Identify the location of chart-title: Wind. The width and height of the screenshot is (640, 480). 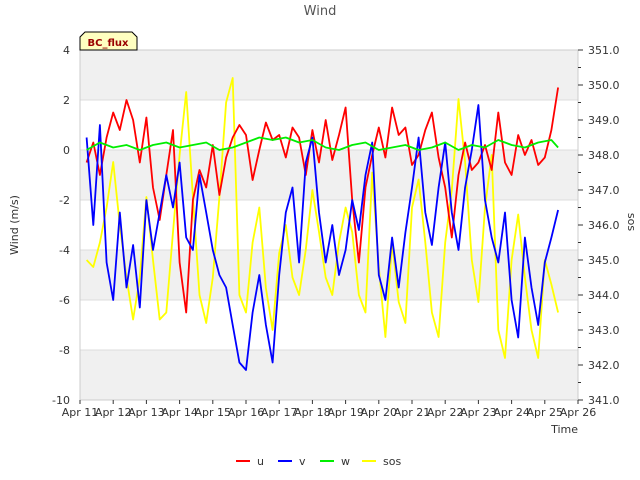
(320, 11).